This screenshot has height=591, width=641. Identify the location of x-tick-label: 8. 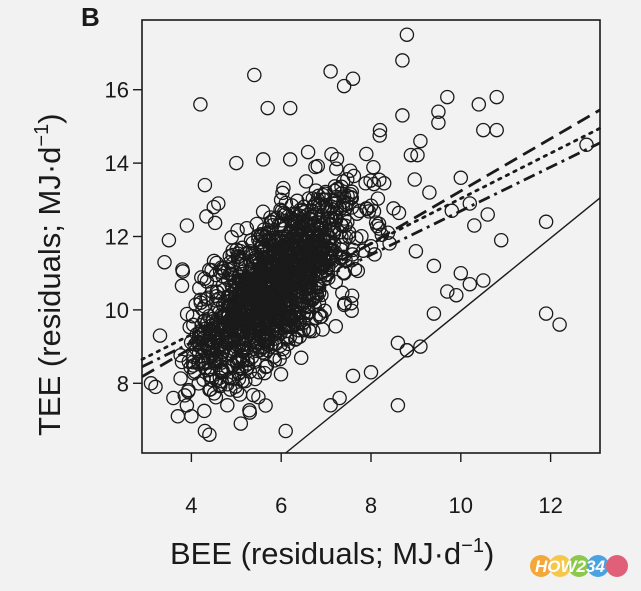
(371, 505).